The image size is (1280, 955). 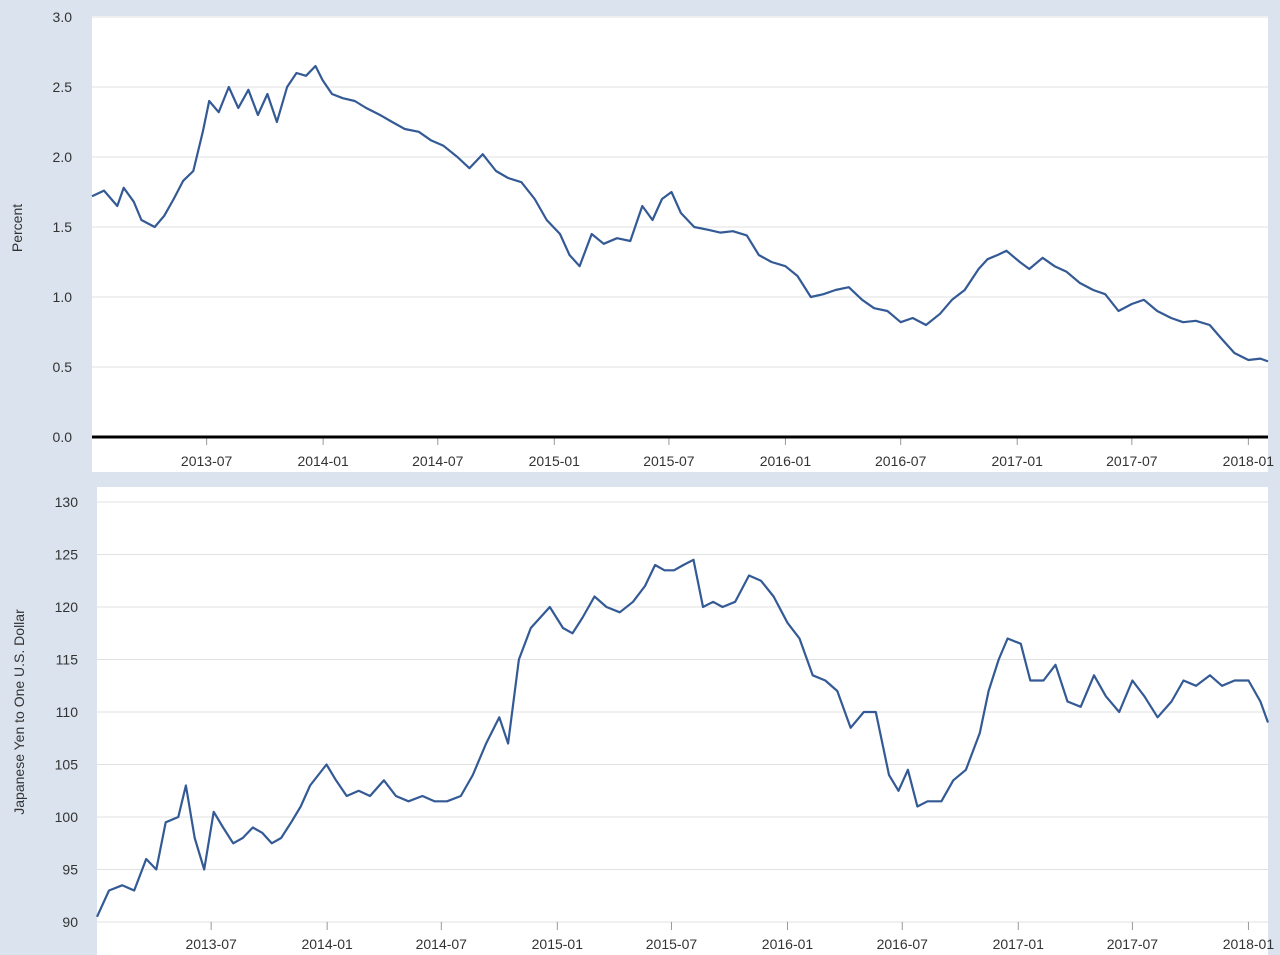 What do you see at coordinates (67, 607) in the screenshot?
I see `y-tick-label: 120` at bounding box center [67, 607].